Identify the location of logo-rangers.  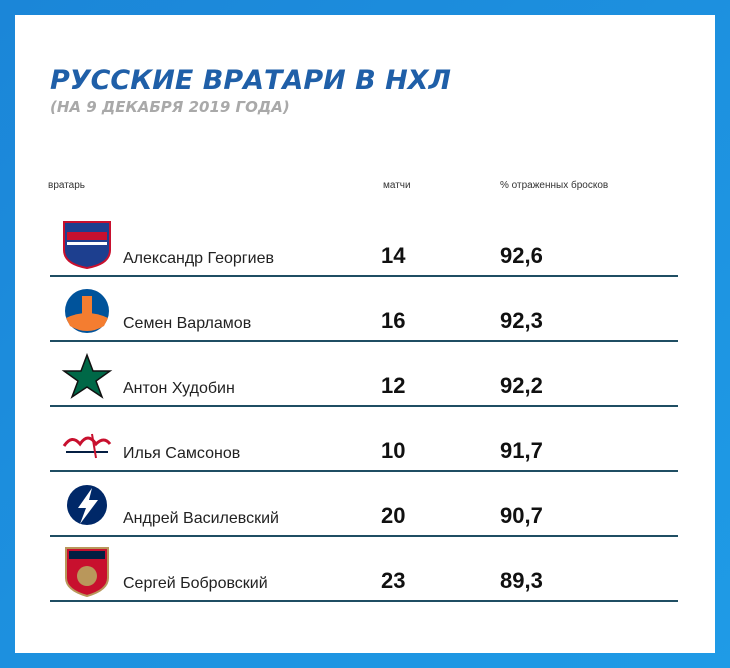
(87, 245).